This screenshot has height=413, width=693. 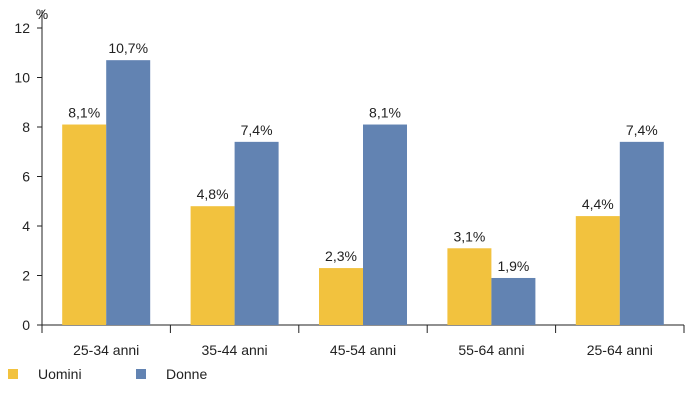 I want to click on y-tick-label: 6, so click(x=26, y=177).